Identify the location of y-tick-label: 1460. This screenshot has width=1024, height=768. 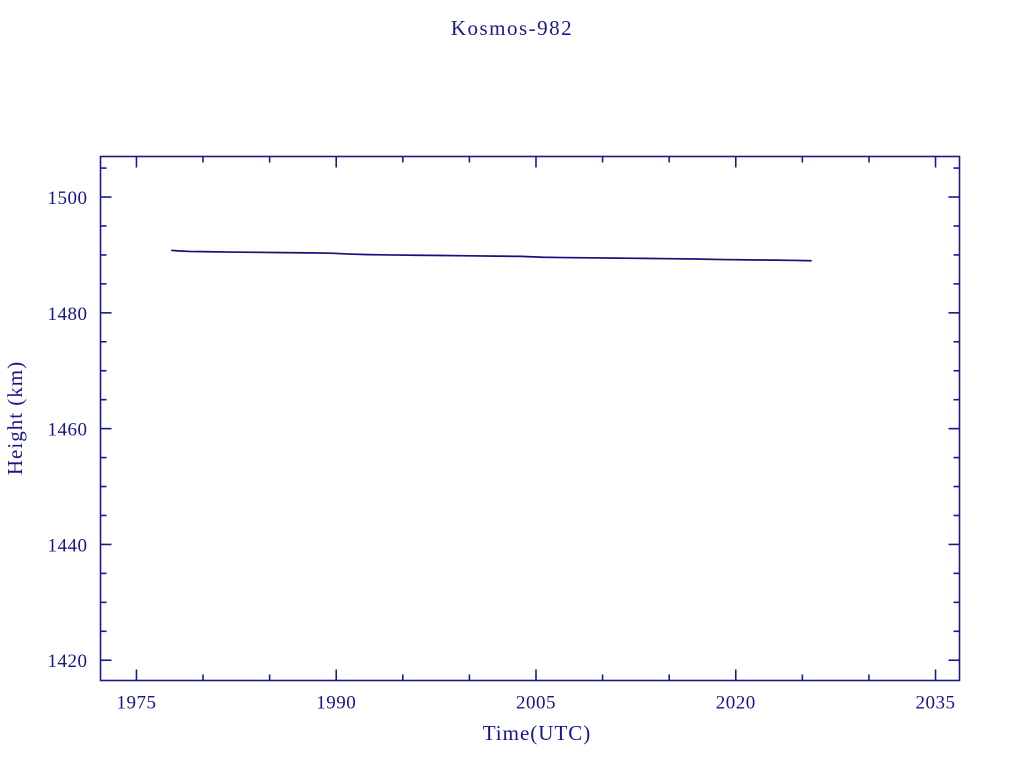
(68, 430).